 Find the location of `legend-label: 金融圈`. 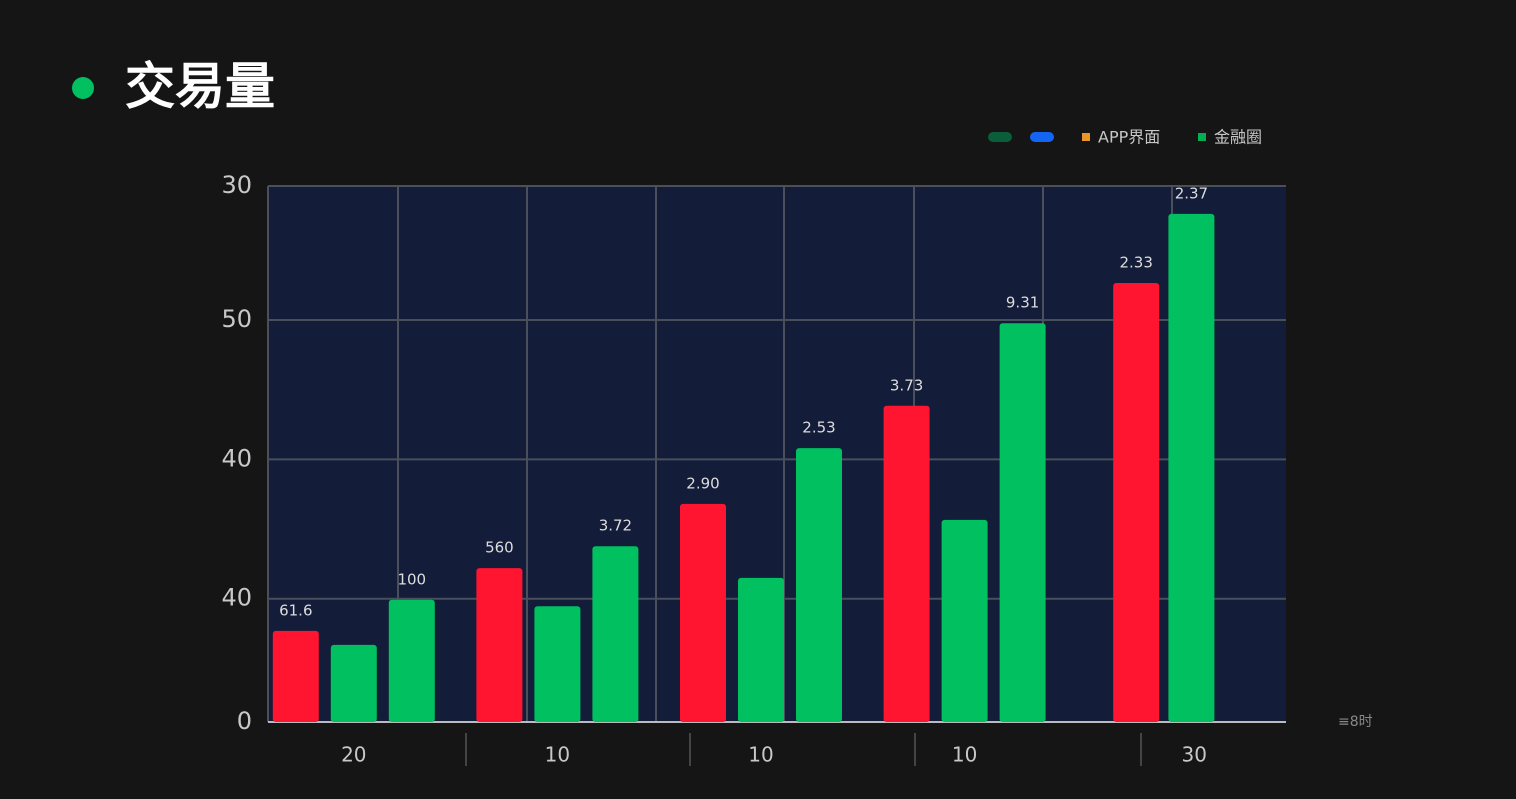

legend-label: 金融圈 is located at coordinates (1238, 137).